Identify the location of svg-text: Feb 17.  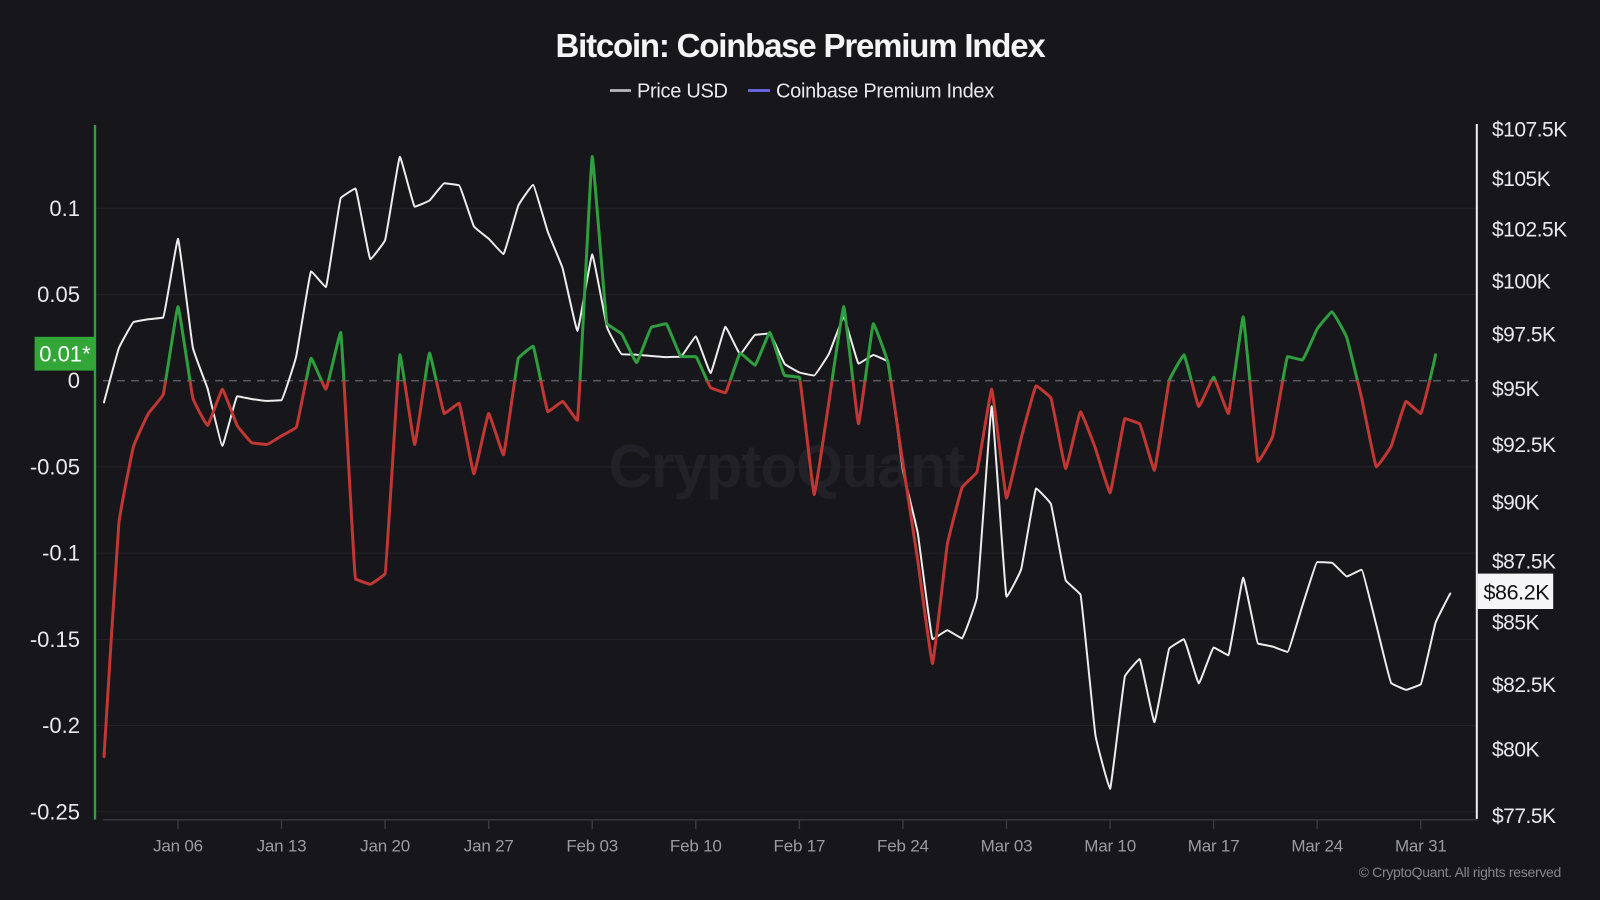
(800, 846).